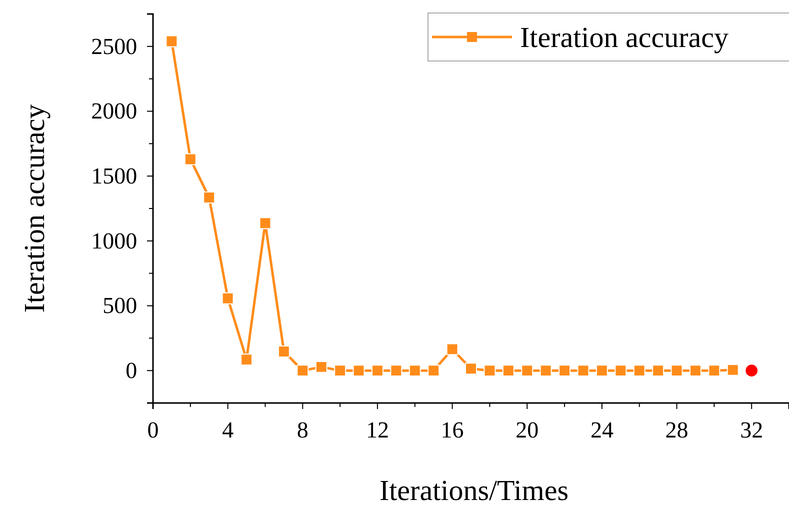 The height and width of the screenshot is (505, 789). What do you see at coordinates (114, 111) in the screenshot?
I see `y-tick-label: 2000` at bounding box center [114, 111].